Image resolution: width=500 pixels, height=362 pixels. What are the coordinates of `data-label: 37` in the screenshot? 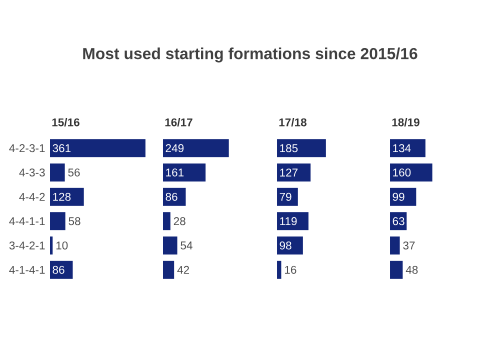 It's located at (409, 246).